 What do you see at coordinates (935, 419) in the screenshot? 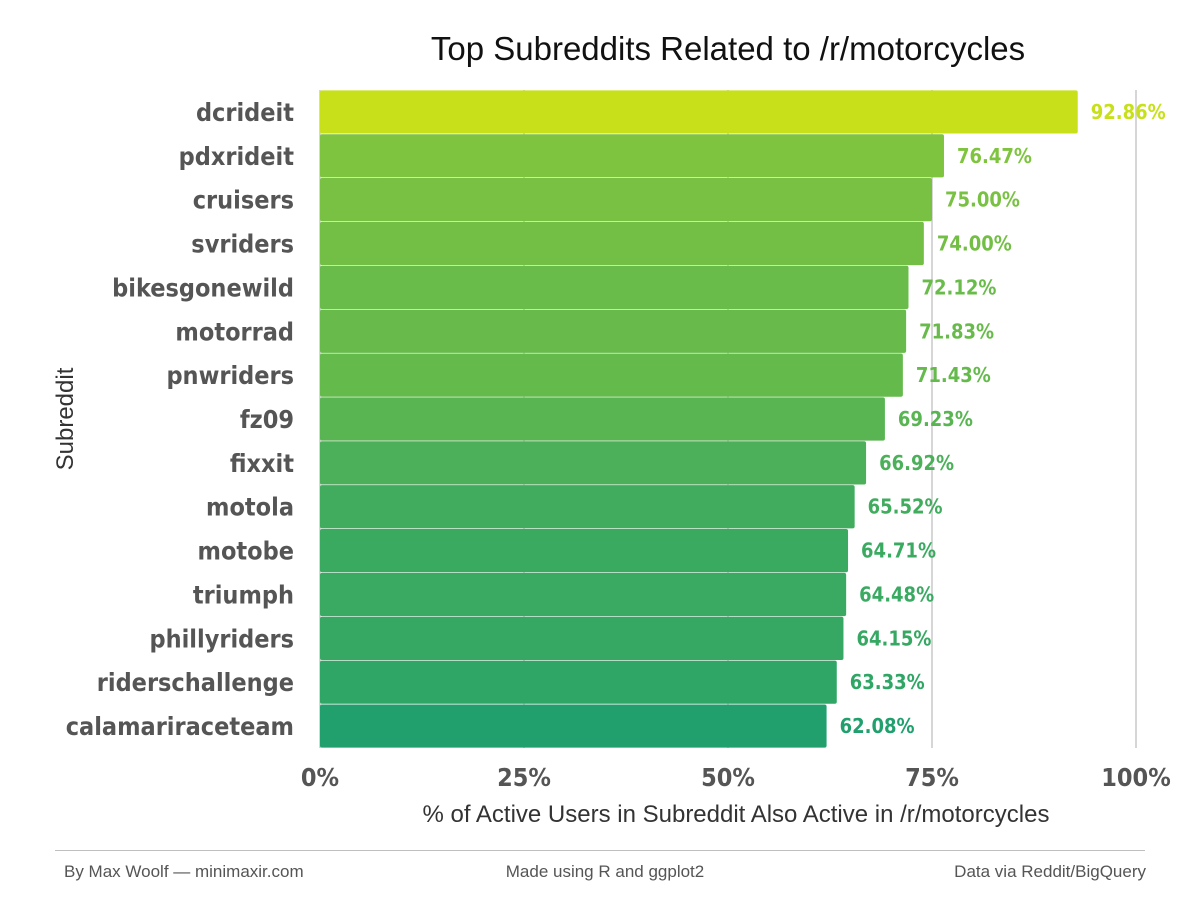
I see `value-label: 69.23%` at bounding box center [935, 419].